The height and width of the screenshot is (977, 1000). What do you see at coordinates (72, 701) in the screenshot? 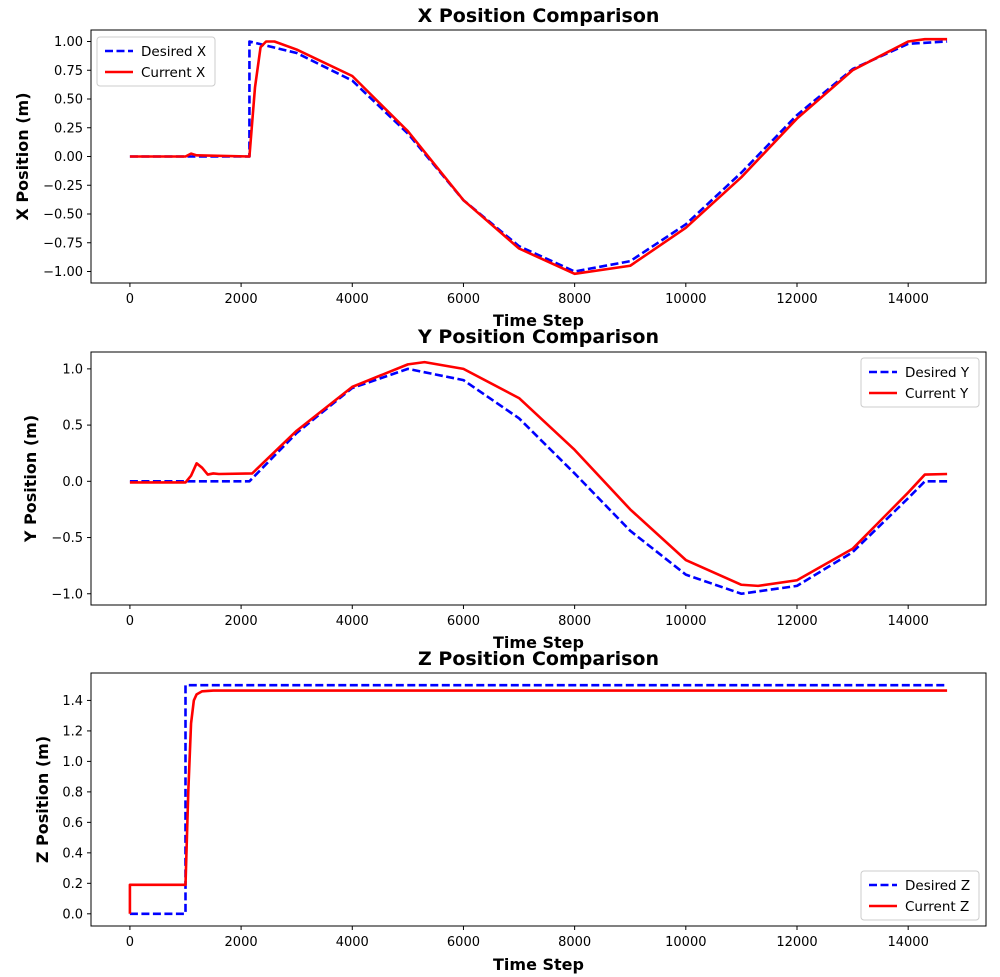
I see `y-tick-label: 1.4` at bounding box center [72, 701].